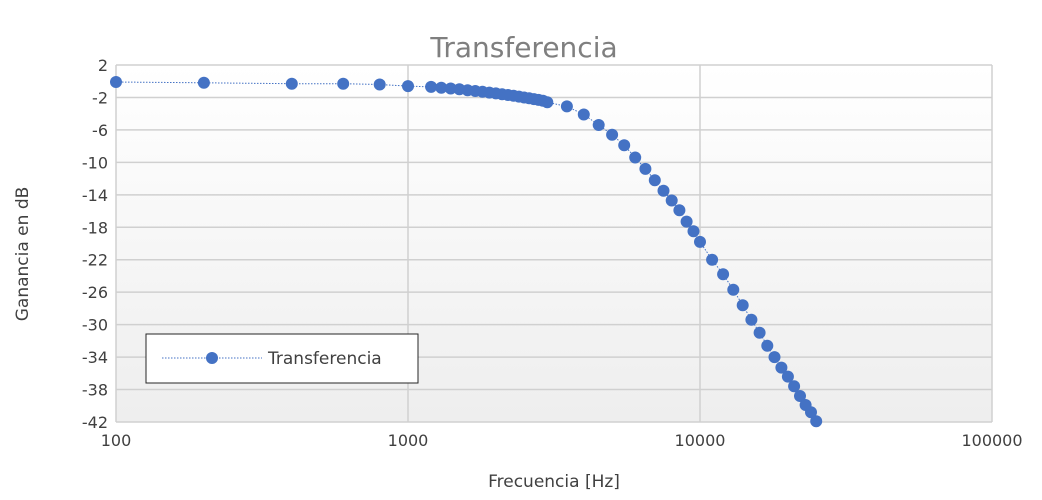 This screenshot has height=500, width=1042. Describe the element at coordinates (700, 440) in the screenshot. I see `x-tick-label: 10000` at that location.